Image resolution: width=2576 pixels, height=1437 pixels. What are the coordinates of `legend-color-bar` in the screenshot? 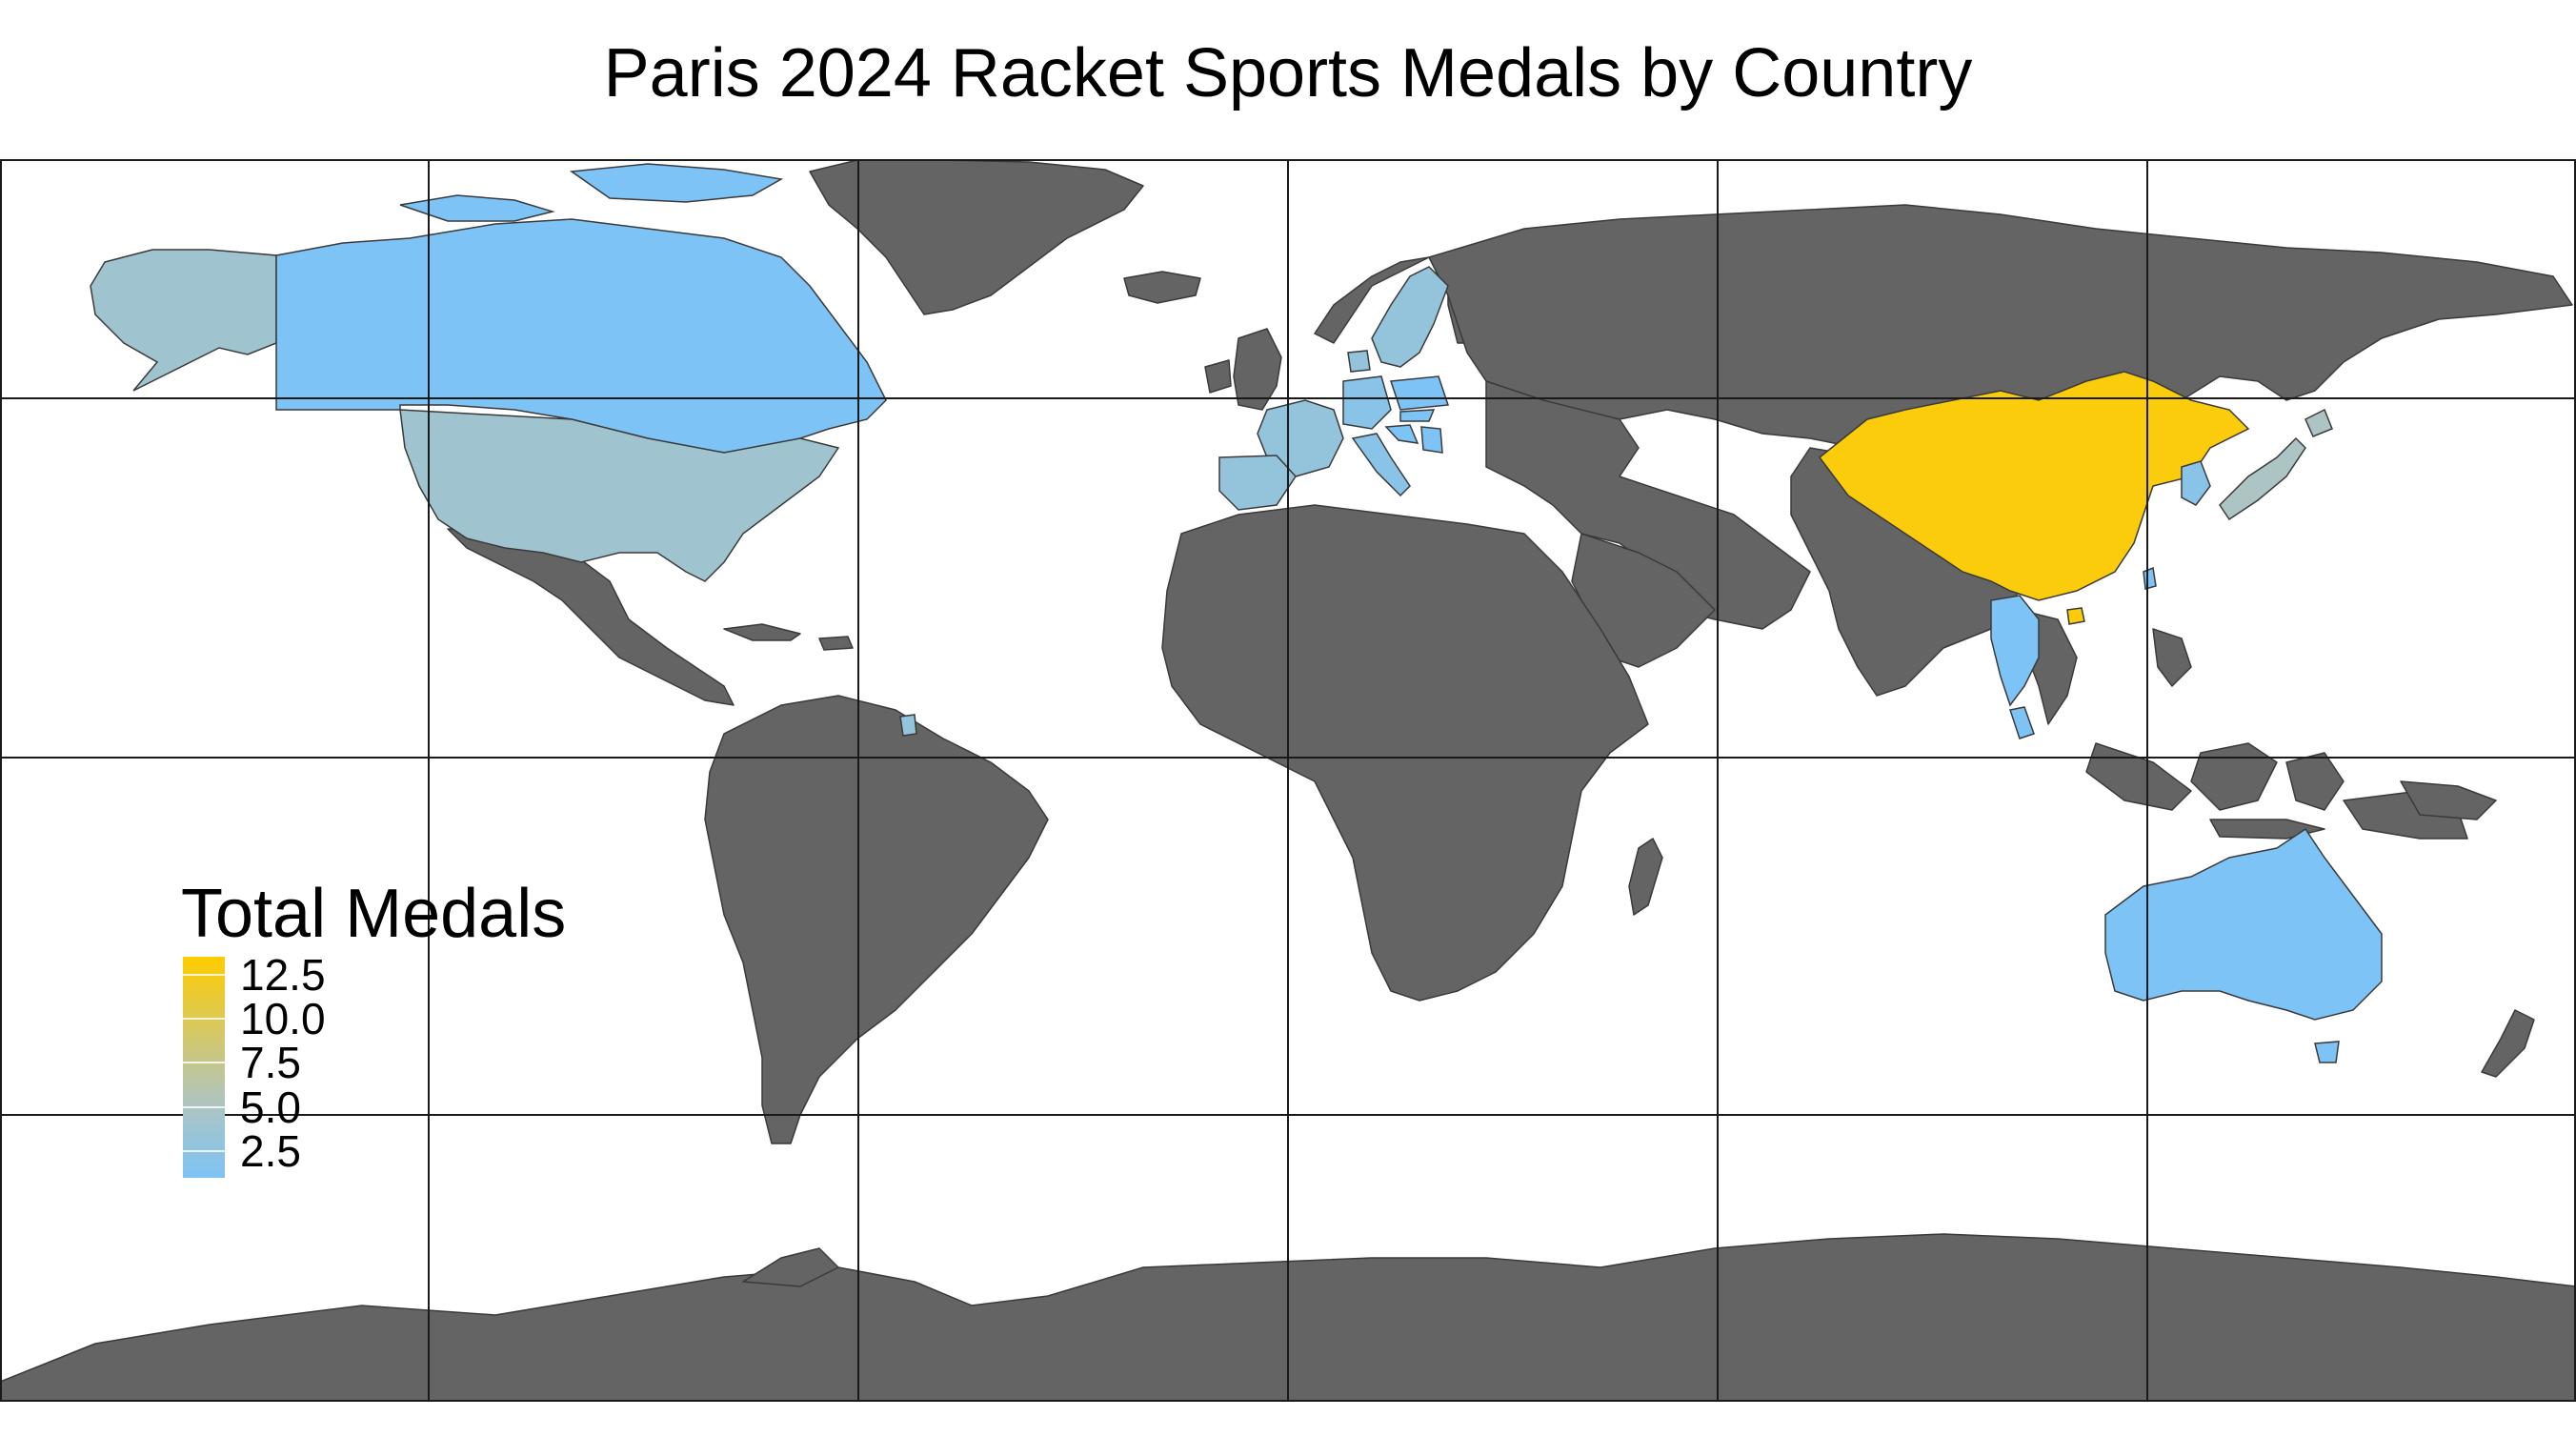 It's located at (204, 1067).